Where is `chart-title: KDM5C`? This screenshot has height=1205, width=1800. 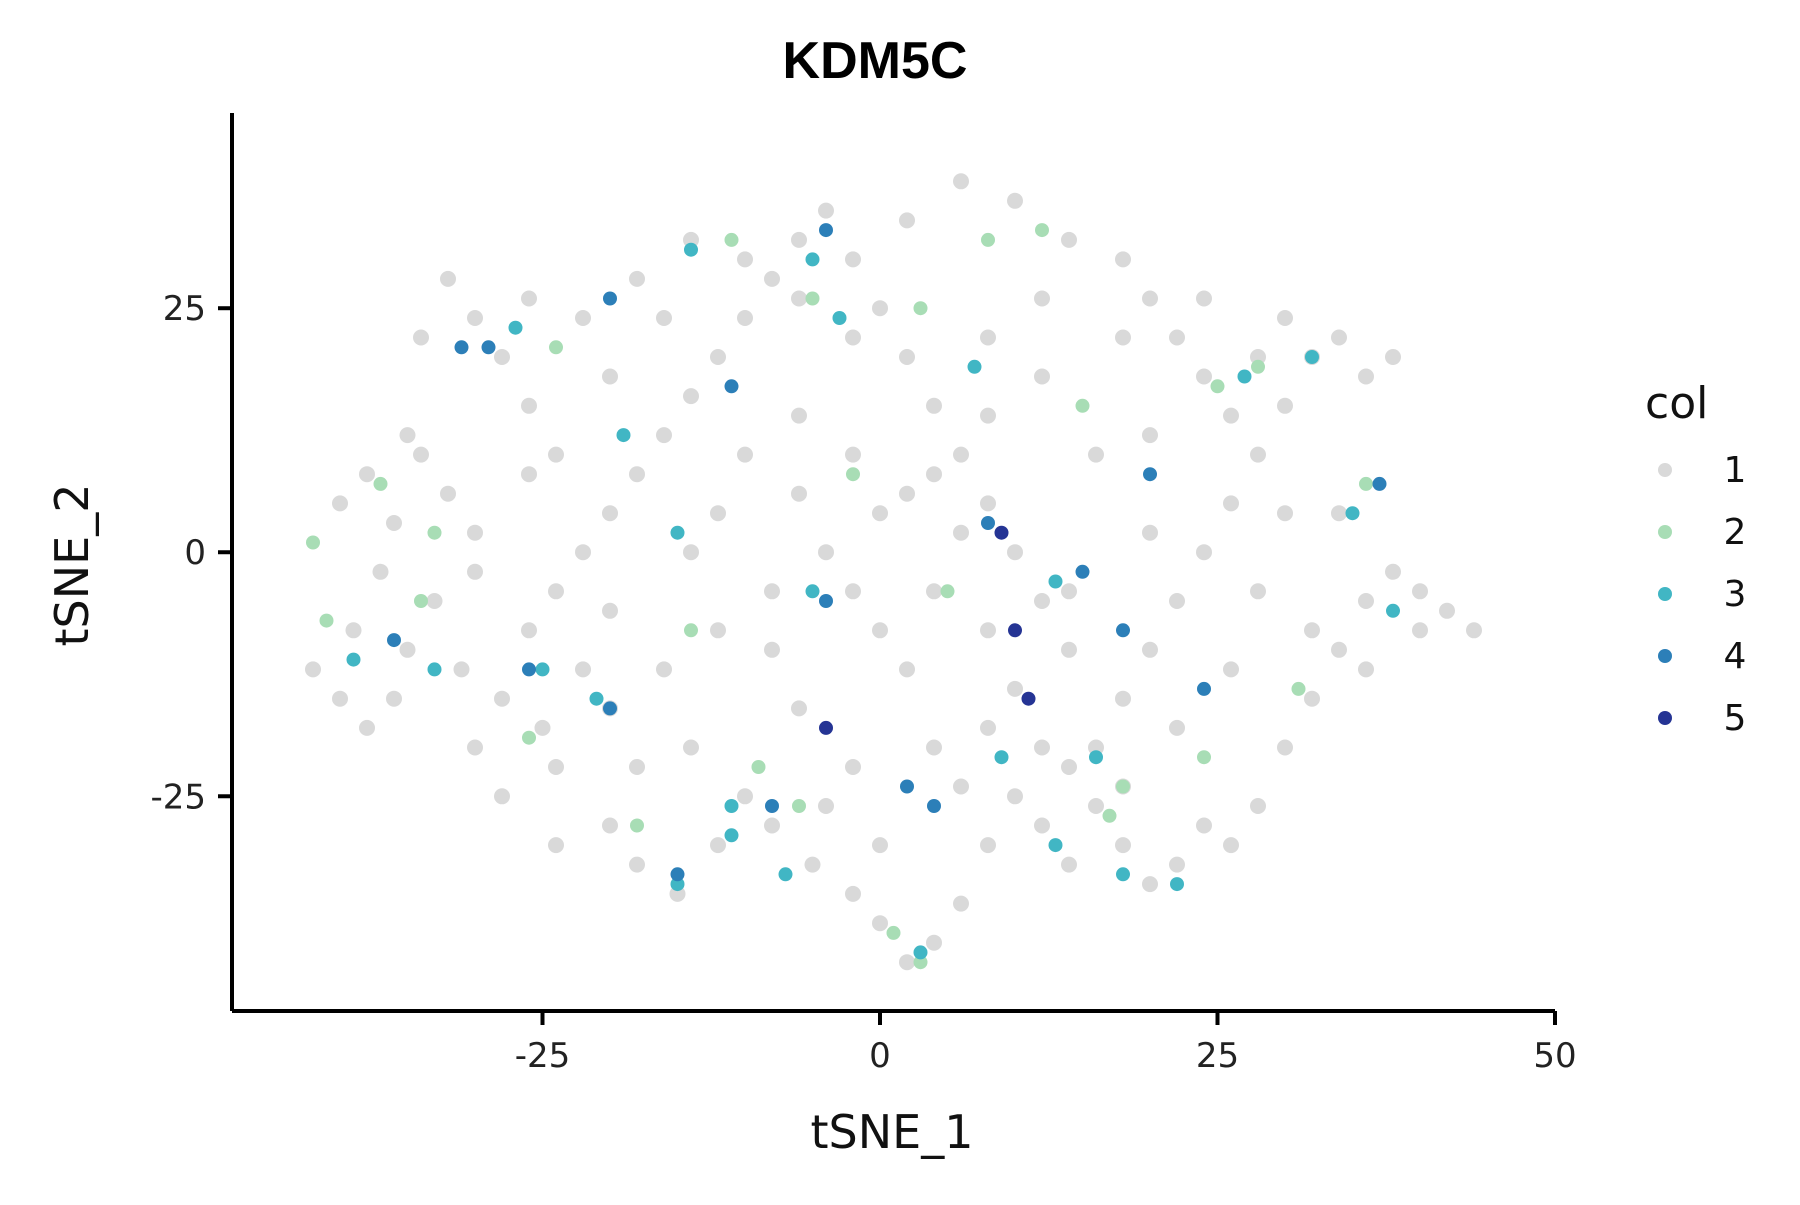 chart-title: KDM5C is located at coordinates (875, 61).